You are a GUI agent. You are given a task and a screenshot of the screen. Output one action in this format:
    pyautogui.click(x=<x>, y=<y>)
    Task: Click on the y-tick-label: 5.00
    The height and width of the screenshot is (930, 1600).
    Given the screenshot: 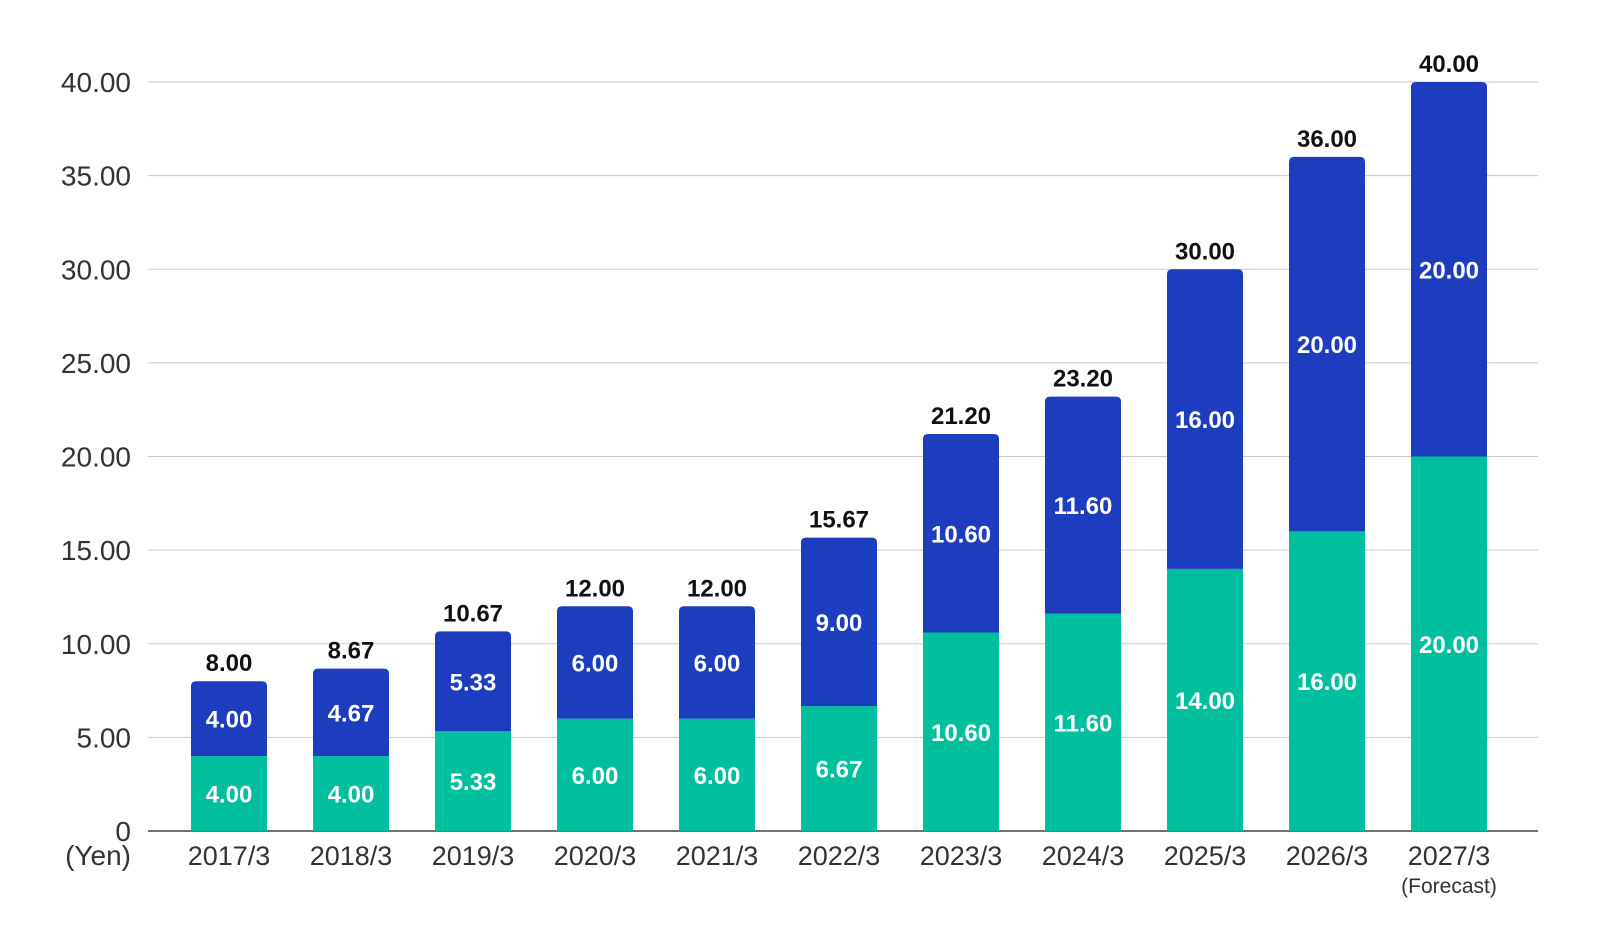 What is the action you would take?
    pyautogui.click(x=104, y=737)
    